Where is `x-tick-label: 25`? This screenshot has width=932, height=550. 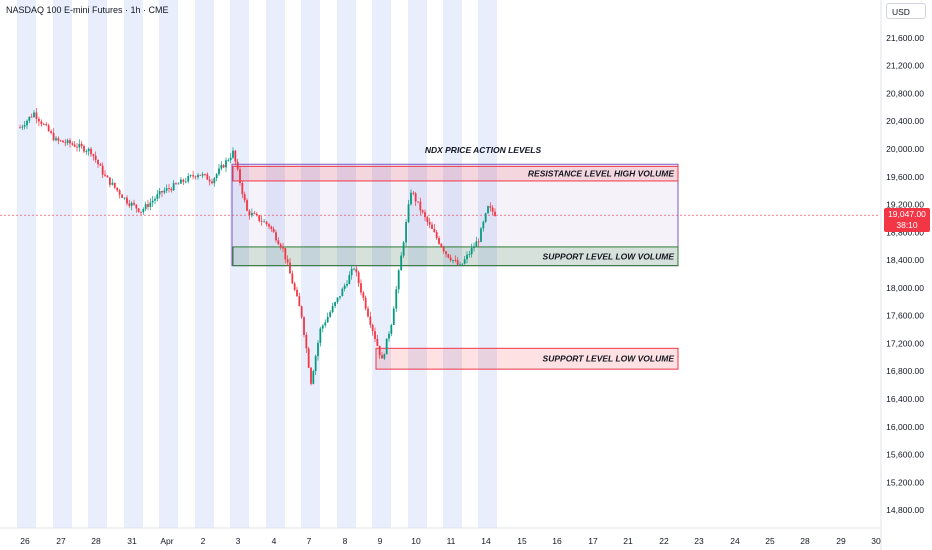 x-tick-label: 25 is located at coordinates (770, 541).